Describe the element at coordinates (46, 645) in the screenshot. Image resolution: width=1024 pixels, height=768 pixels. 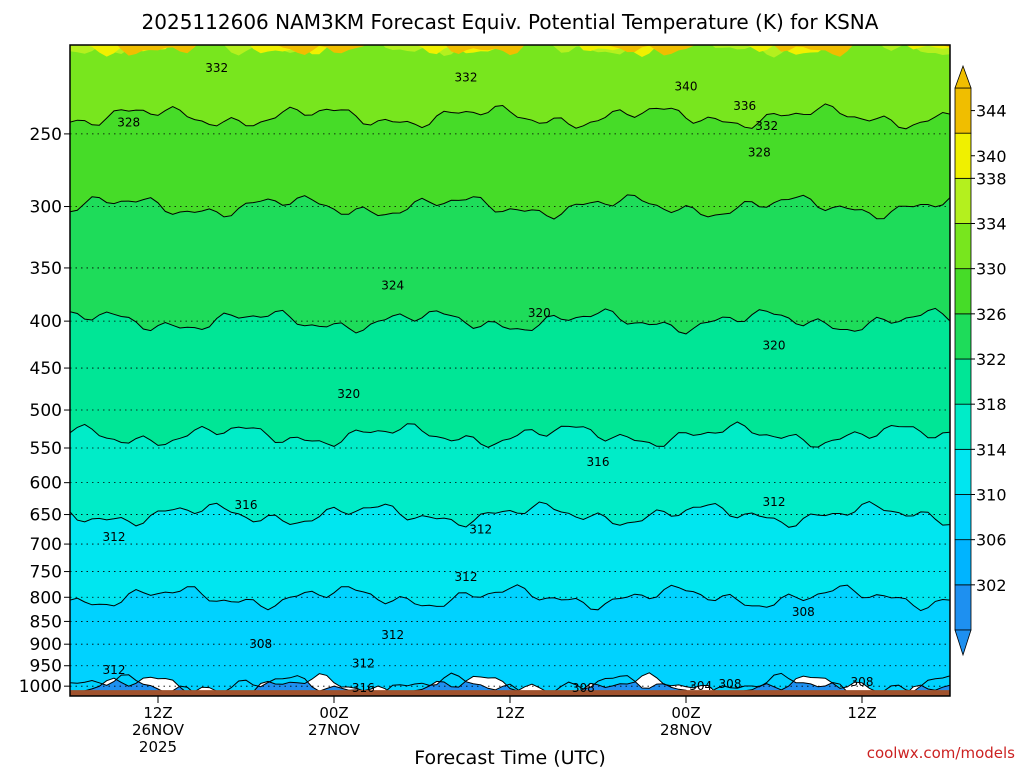
I see `y-tick-label: 900` at that location.